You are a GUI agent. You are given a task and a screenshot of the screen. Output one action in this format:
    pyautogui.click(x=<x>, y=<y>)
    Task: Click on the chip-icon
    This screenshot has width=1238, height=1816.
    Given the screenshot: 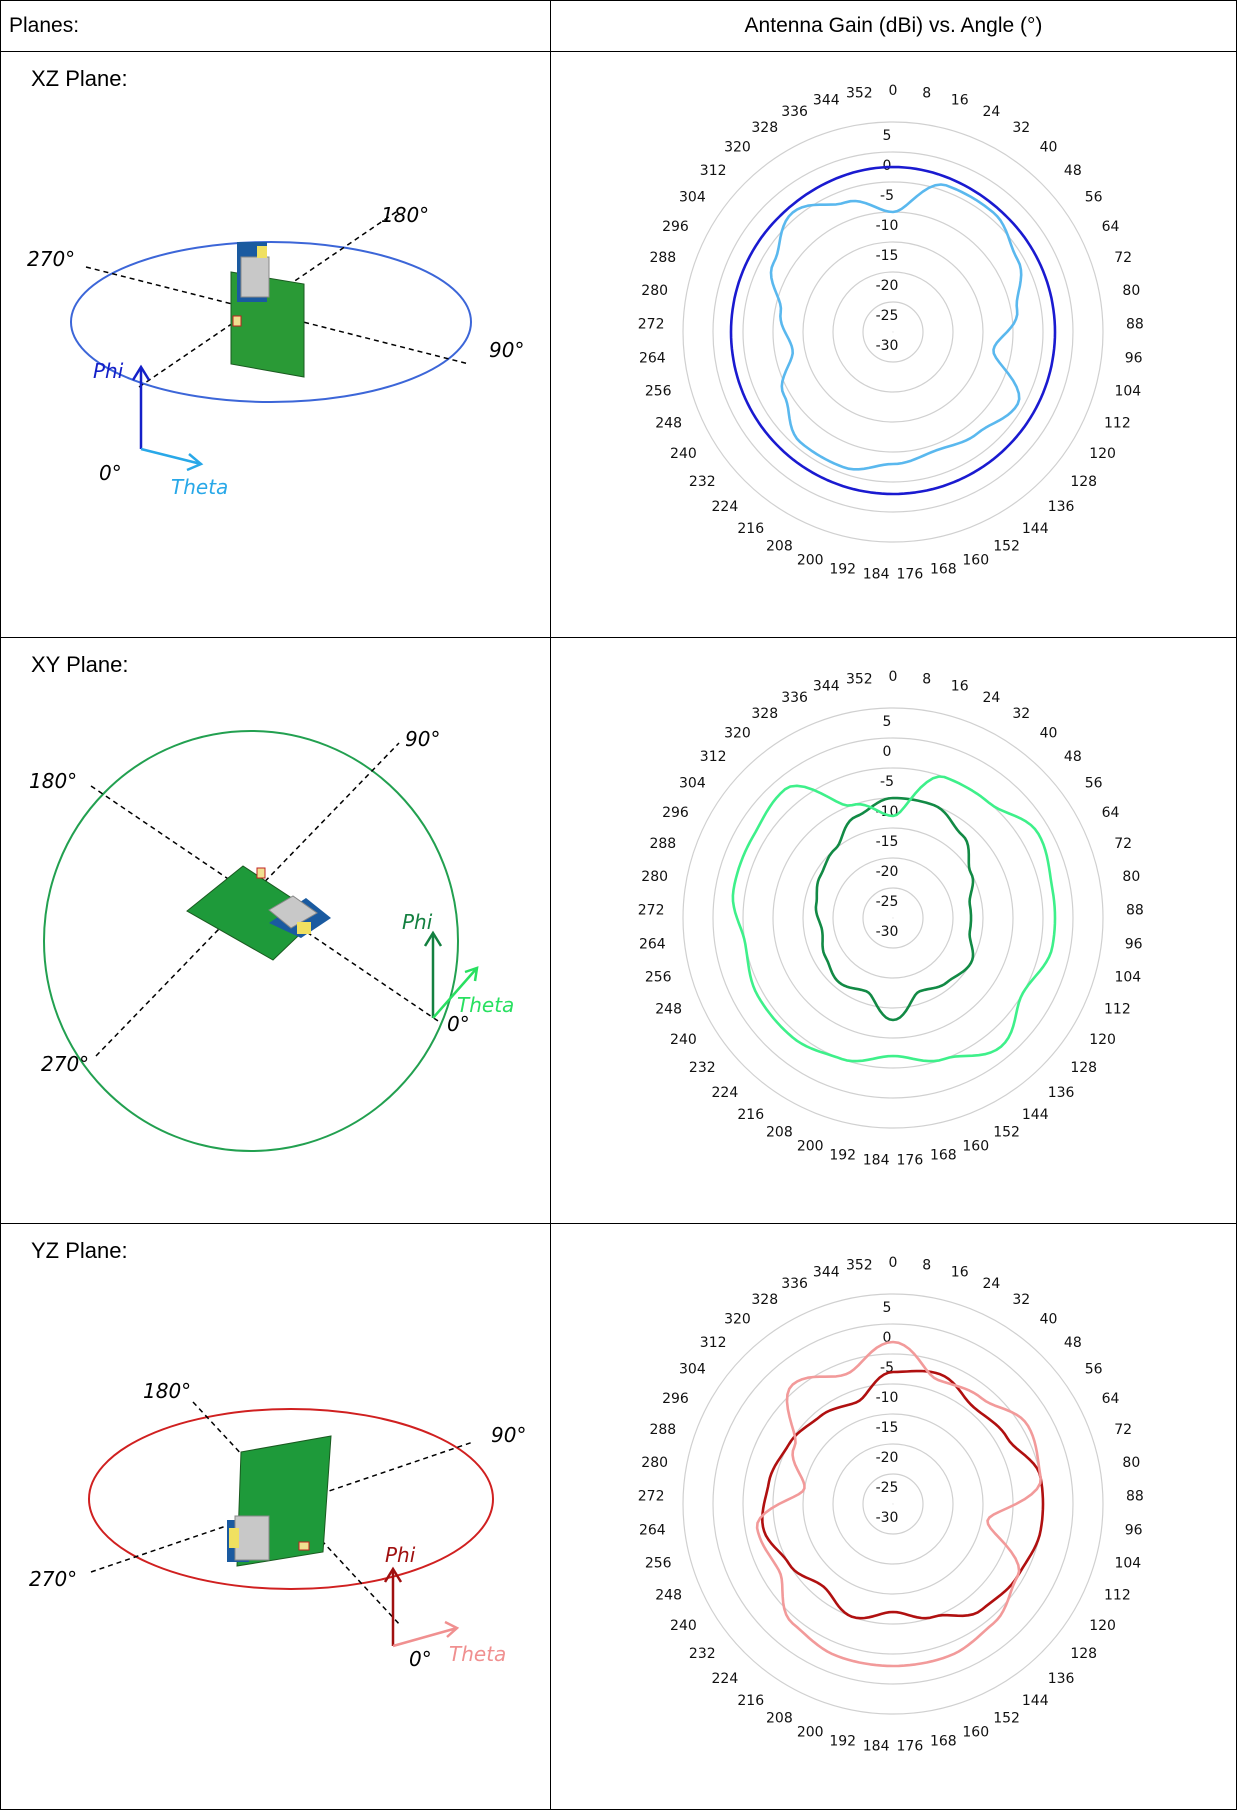 What is the action you would take?
    pyautogui.click(x=262, y=252)
    